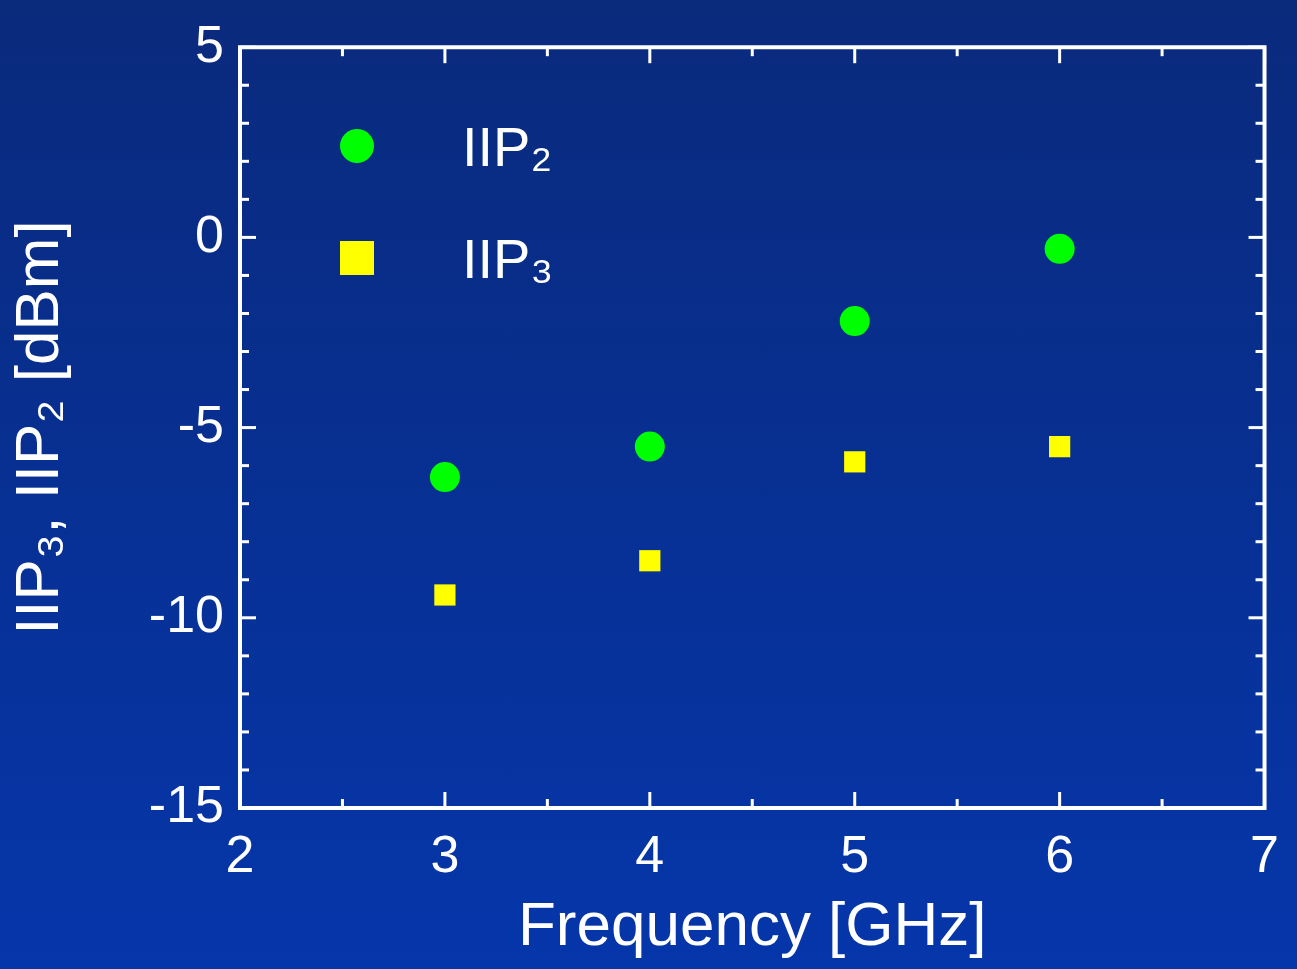  What do you see at coordinates (209, 43) in the screenshot?
I see `y-tick-label: 5` at bounding box center [209, 43].